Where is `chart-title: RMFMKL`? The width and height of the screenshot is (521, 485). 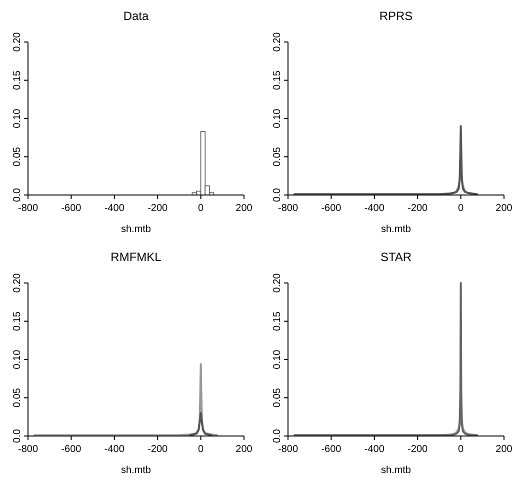
chart-title: RMFMKL is located at coordinates (136, 257).